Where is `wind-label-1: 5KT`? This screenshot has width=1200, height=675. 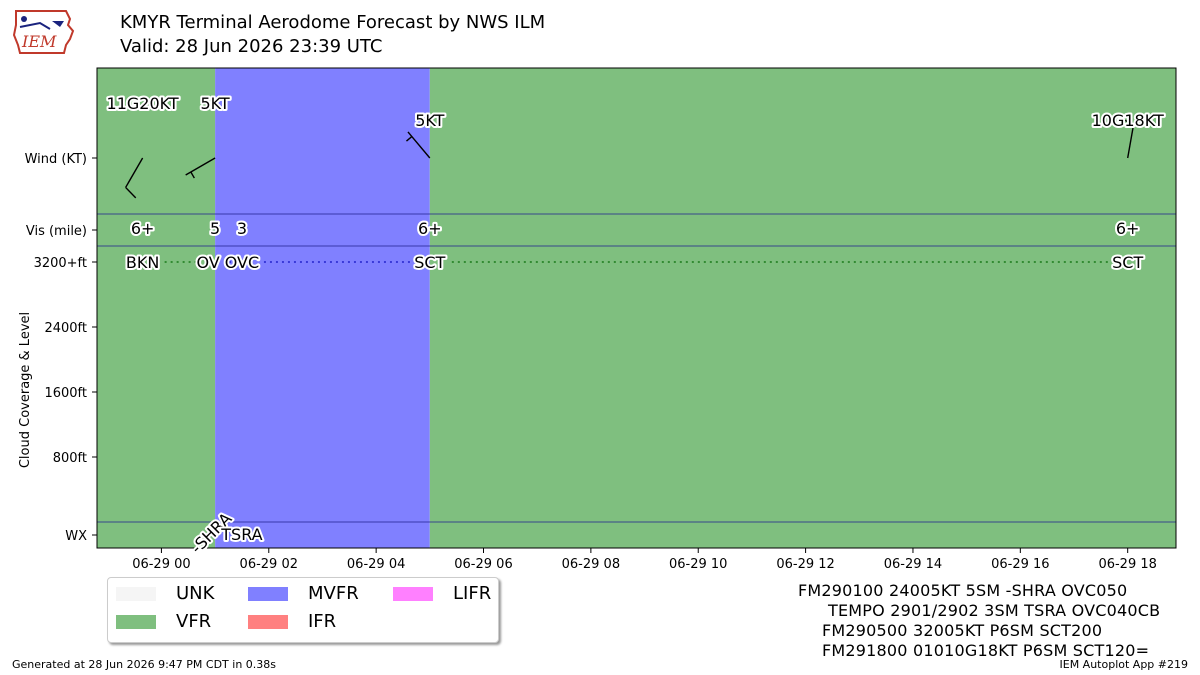
wind-label-1: 5KT is located at coordinates (214, 103).